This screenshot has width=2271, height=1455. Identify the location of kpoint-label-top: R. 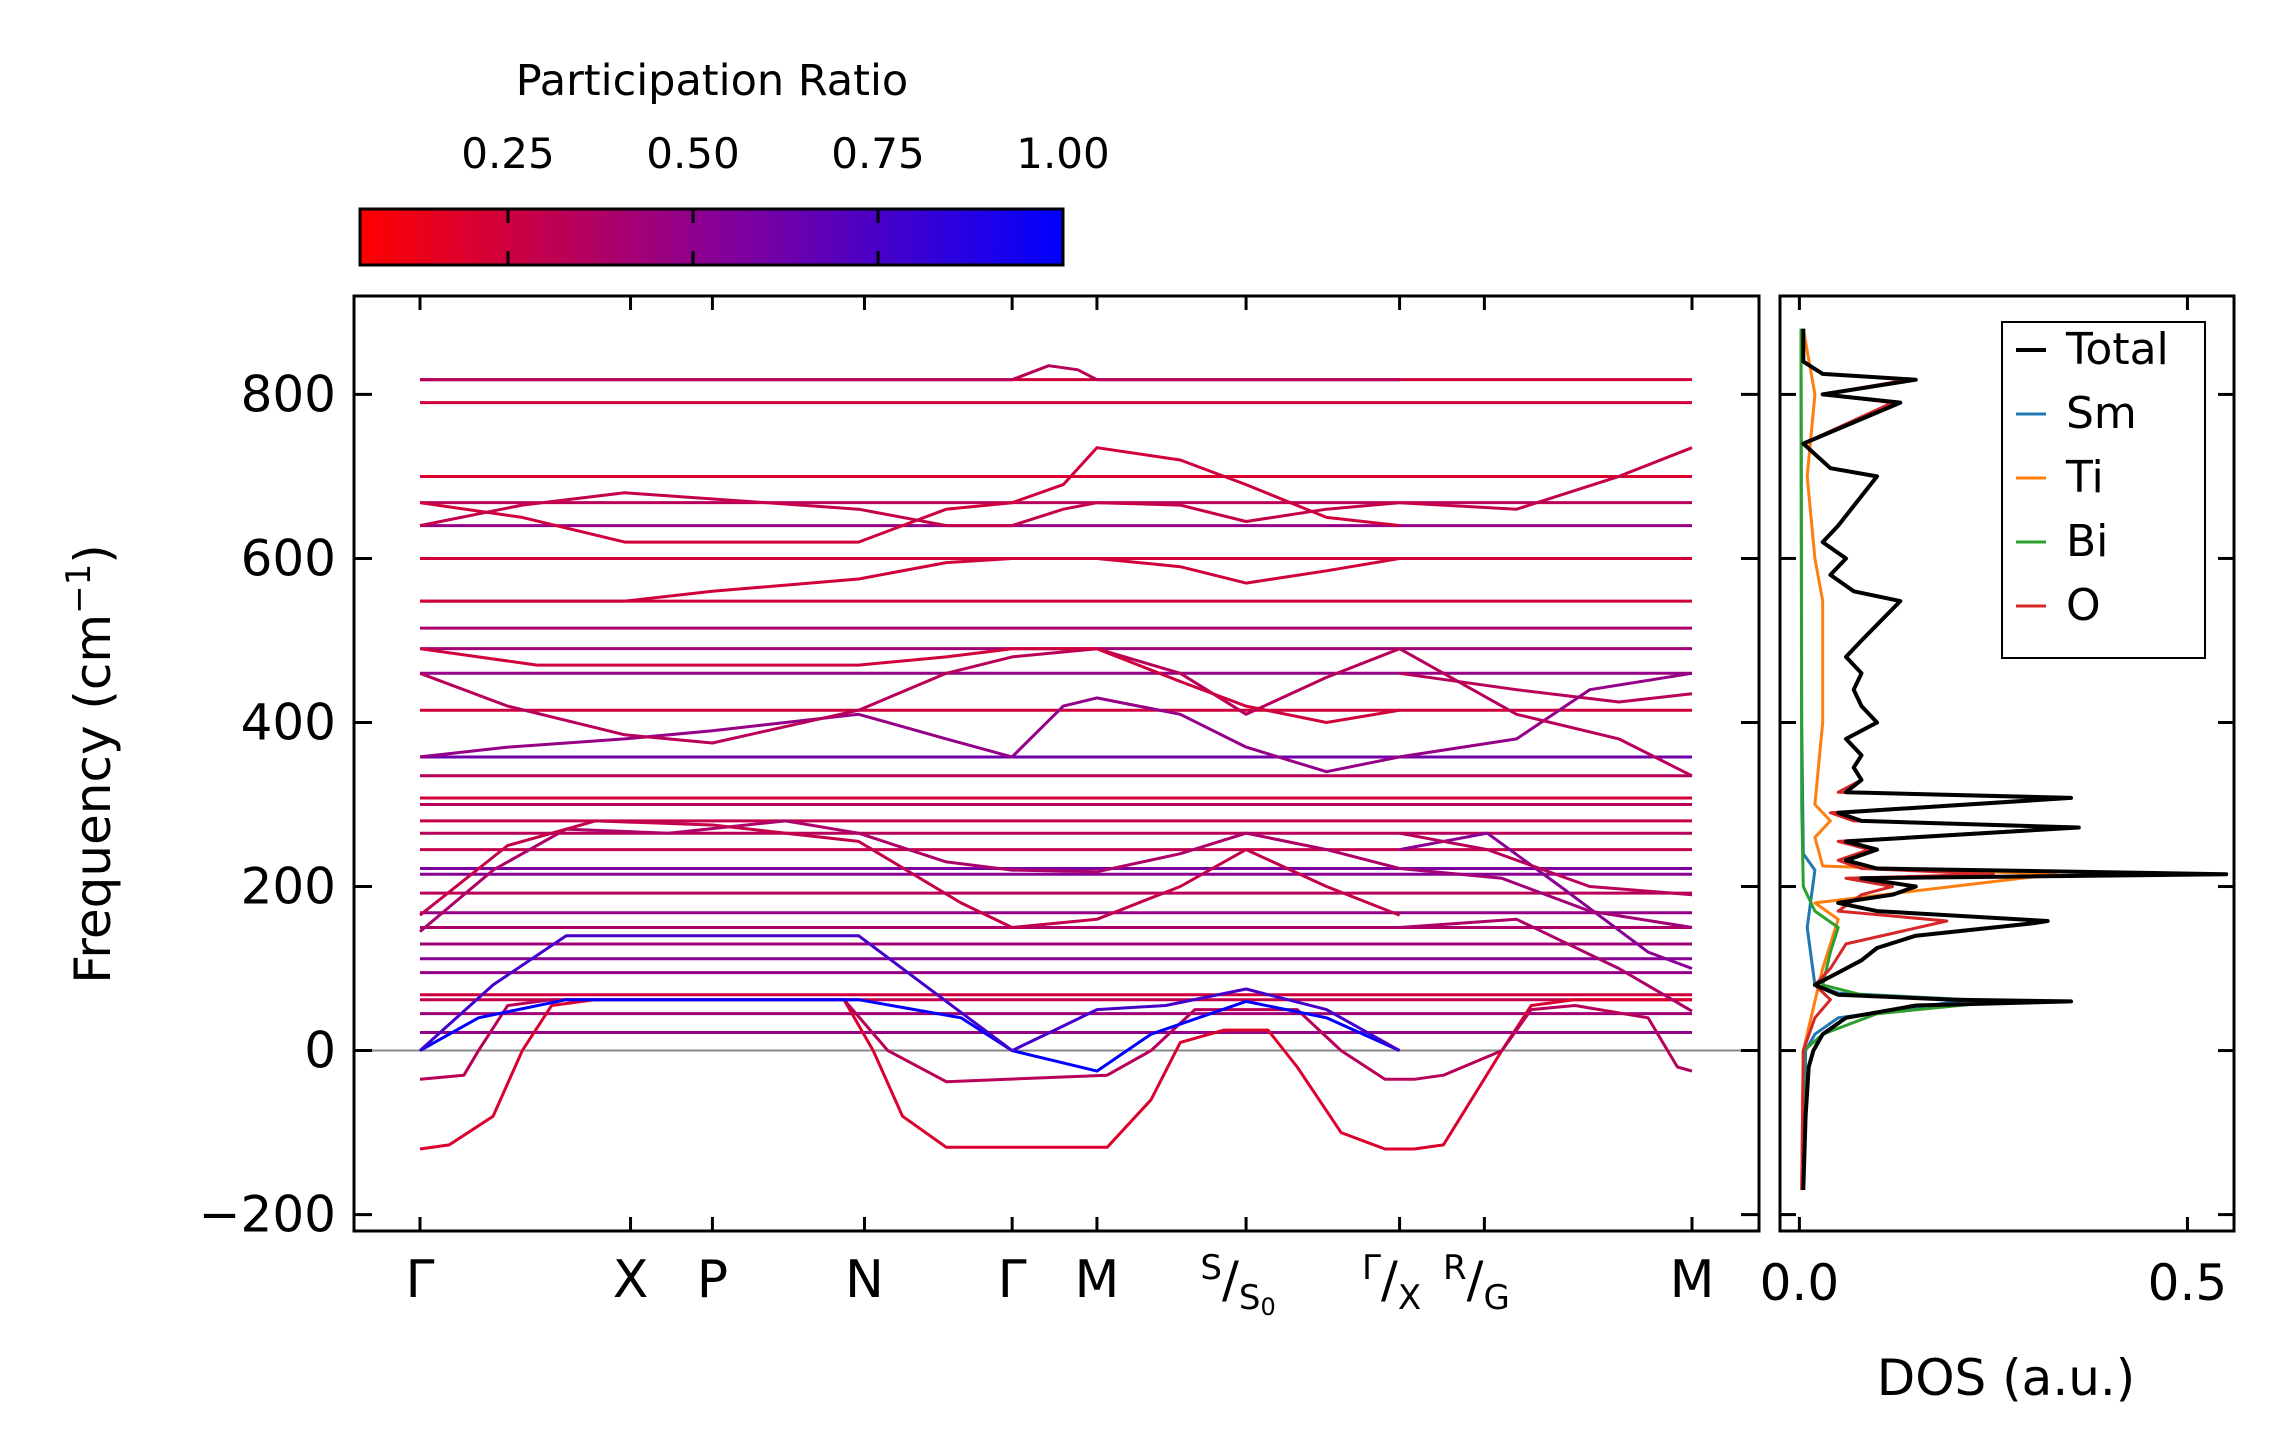
(1455, 1268).